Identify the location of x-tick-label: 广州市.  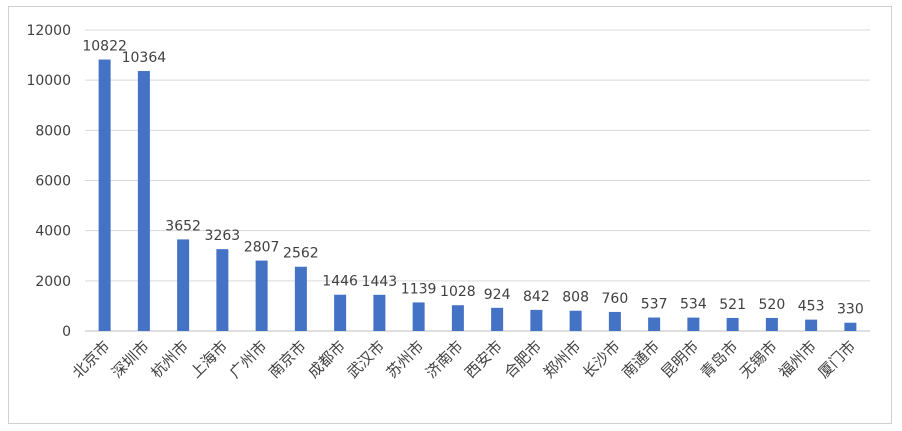
(248, 359).